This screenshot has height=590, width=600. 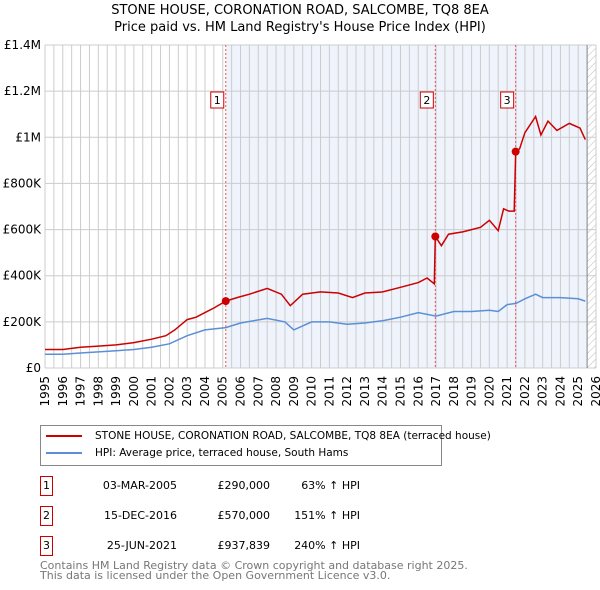 What do you see at coordinates (594, 391) in the screenshot?
I see `x-tick-label: 2026` at bounding box center [594, 391].